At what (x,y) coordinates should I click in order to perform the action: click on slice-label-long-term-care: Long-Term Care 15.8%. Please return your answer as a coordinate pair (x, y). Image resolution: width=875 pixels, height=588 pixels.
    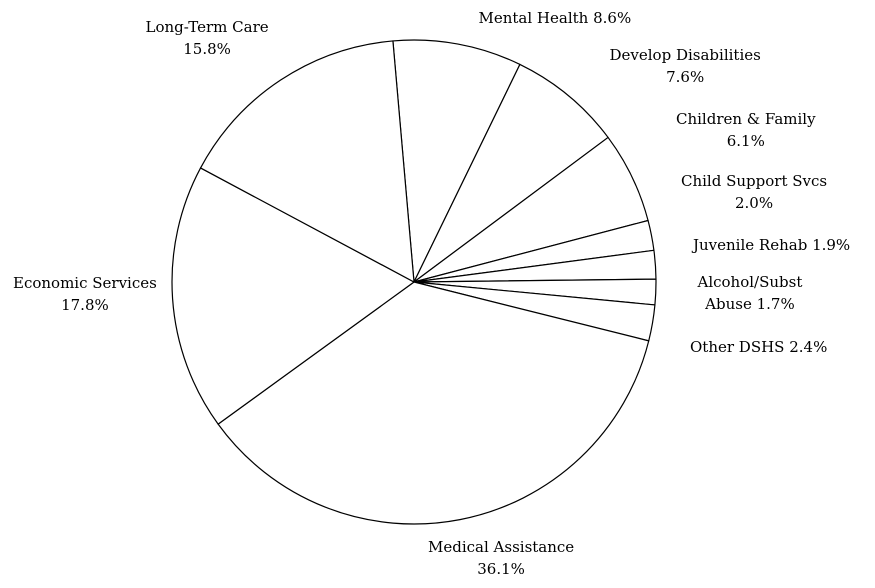
    Looking at the image, I should click on (207, 38).